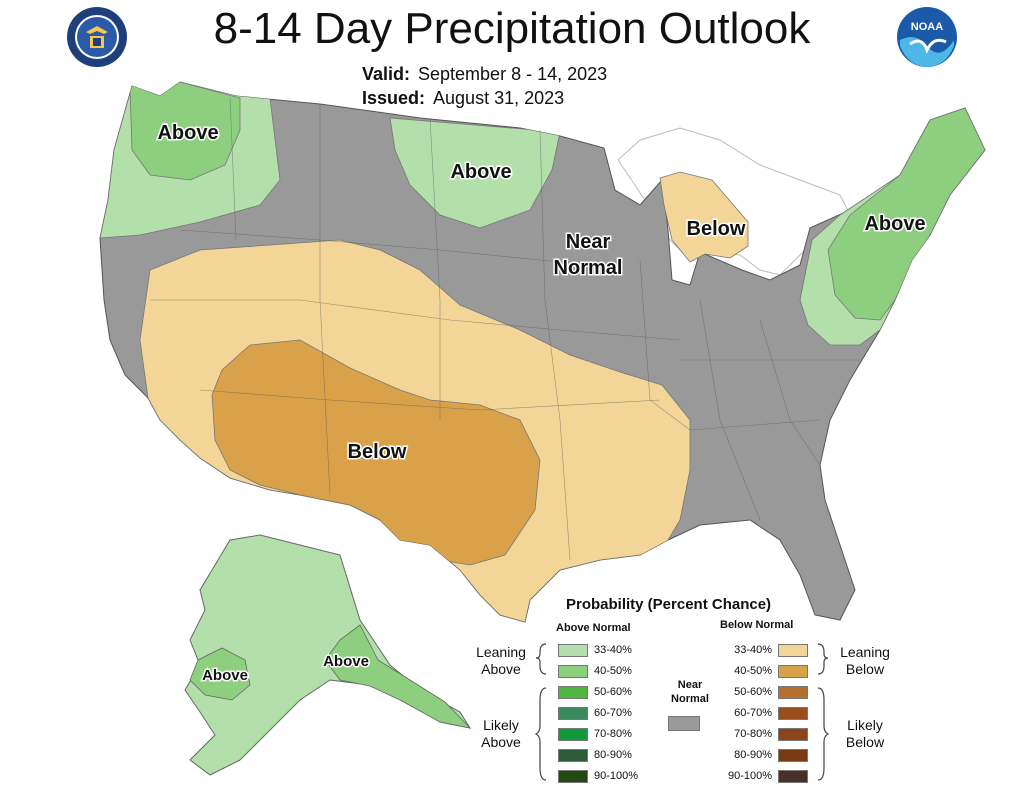  What do you see at coordinates (704, 217) in the screenshot?
I see `michigan-leaning-below-region` at bounding box center [704, 217].